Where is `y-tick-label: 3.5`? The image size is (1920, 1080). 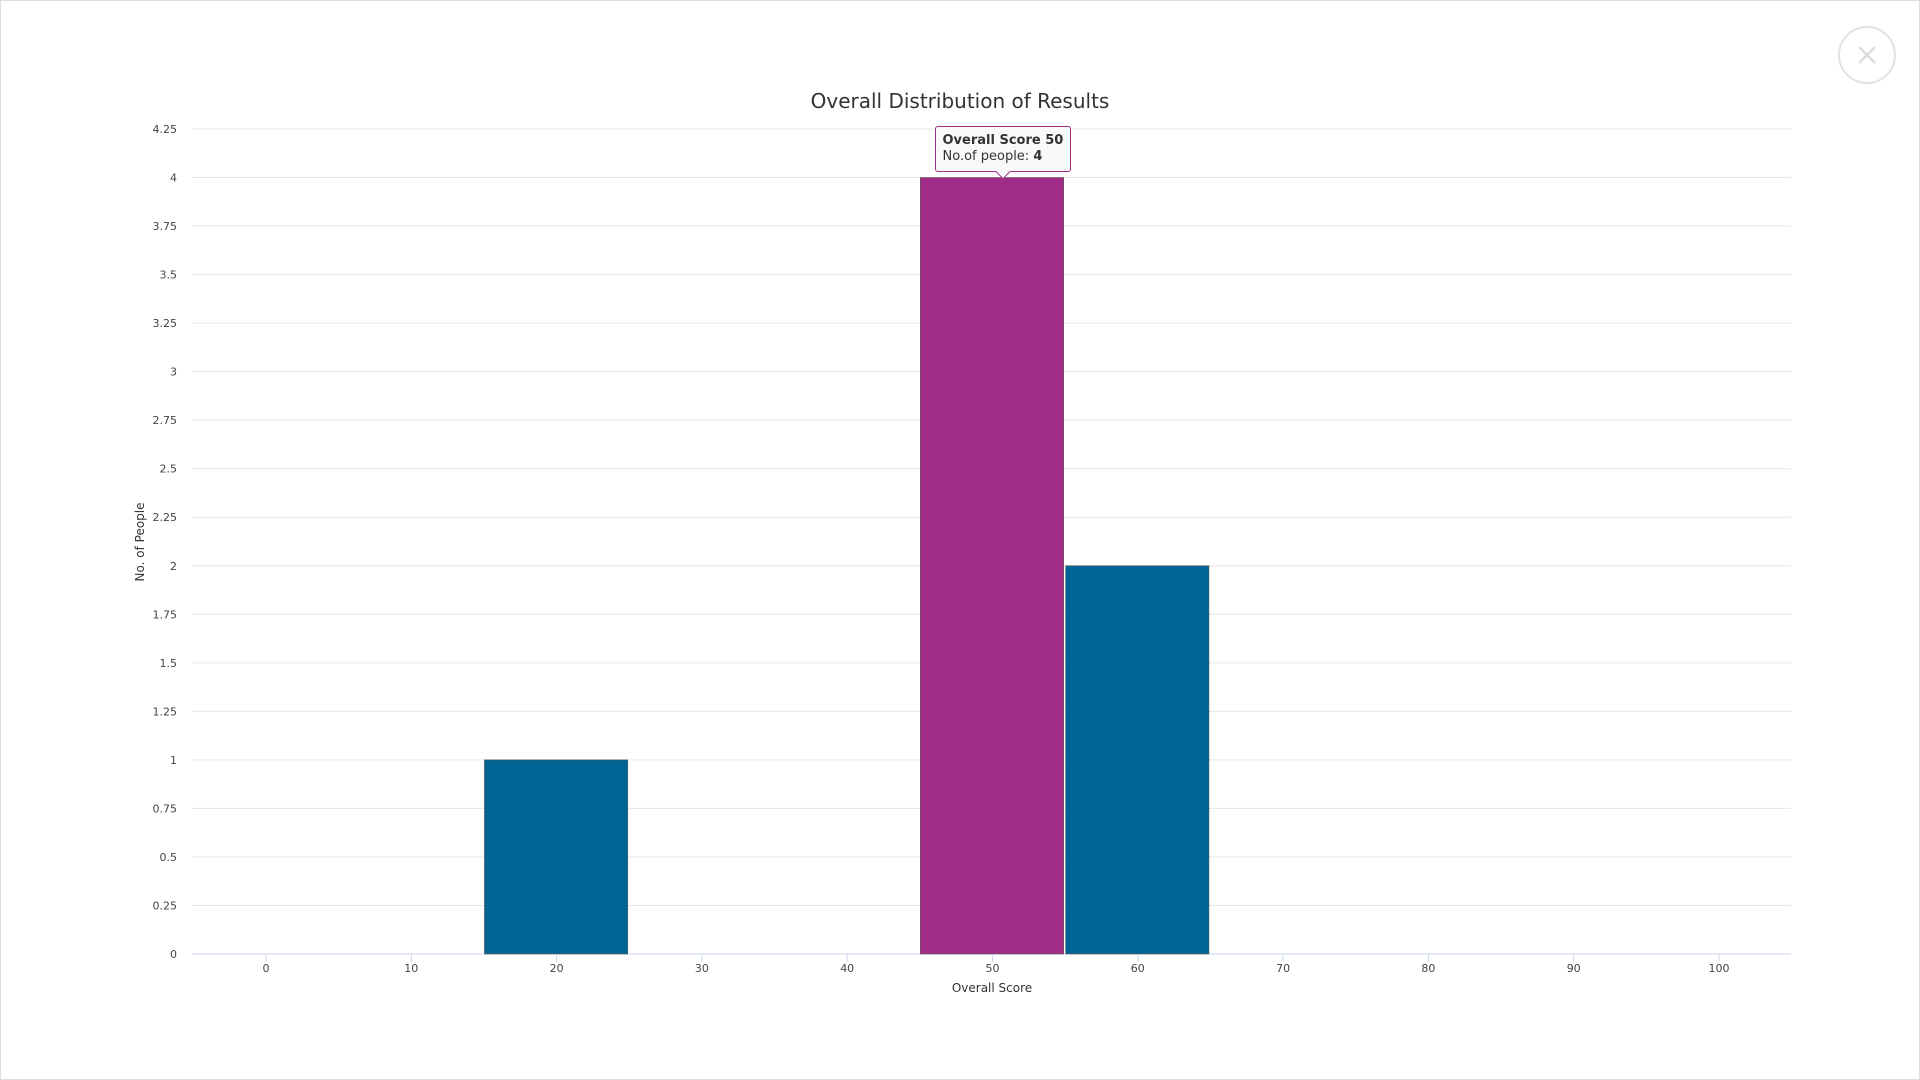
y-tick-label: 3.5 is located at coordinates (169, 275).